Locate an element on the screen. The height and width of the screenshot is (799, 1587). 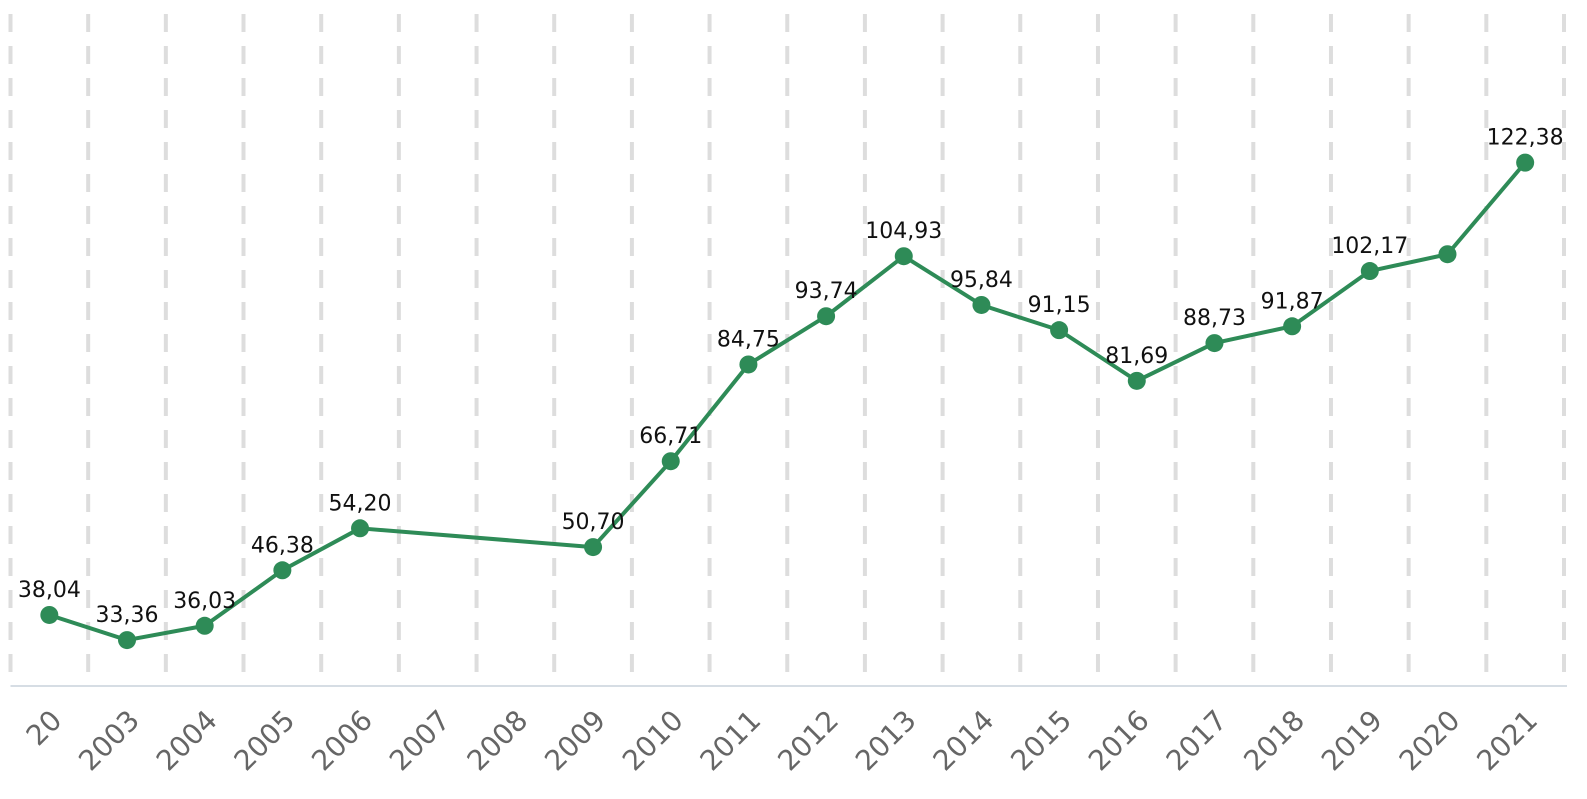
value-label: 36,03 is located at coordinates (204, 601).